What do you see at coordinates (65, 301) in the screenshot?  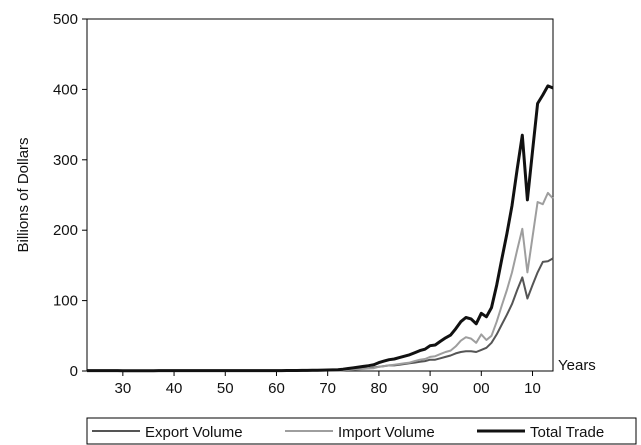 I see `y-tick-label: 100` at bounding box center [65, 301].